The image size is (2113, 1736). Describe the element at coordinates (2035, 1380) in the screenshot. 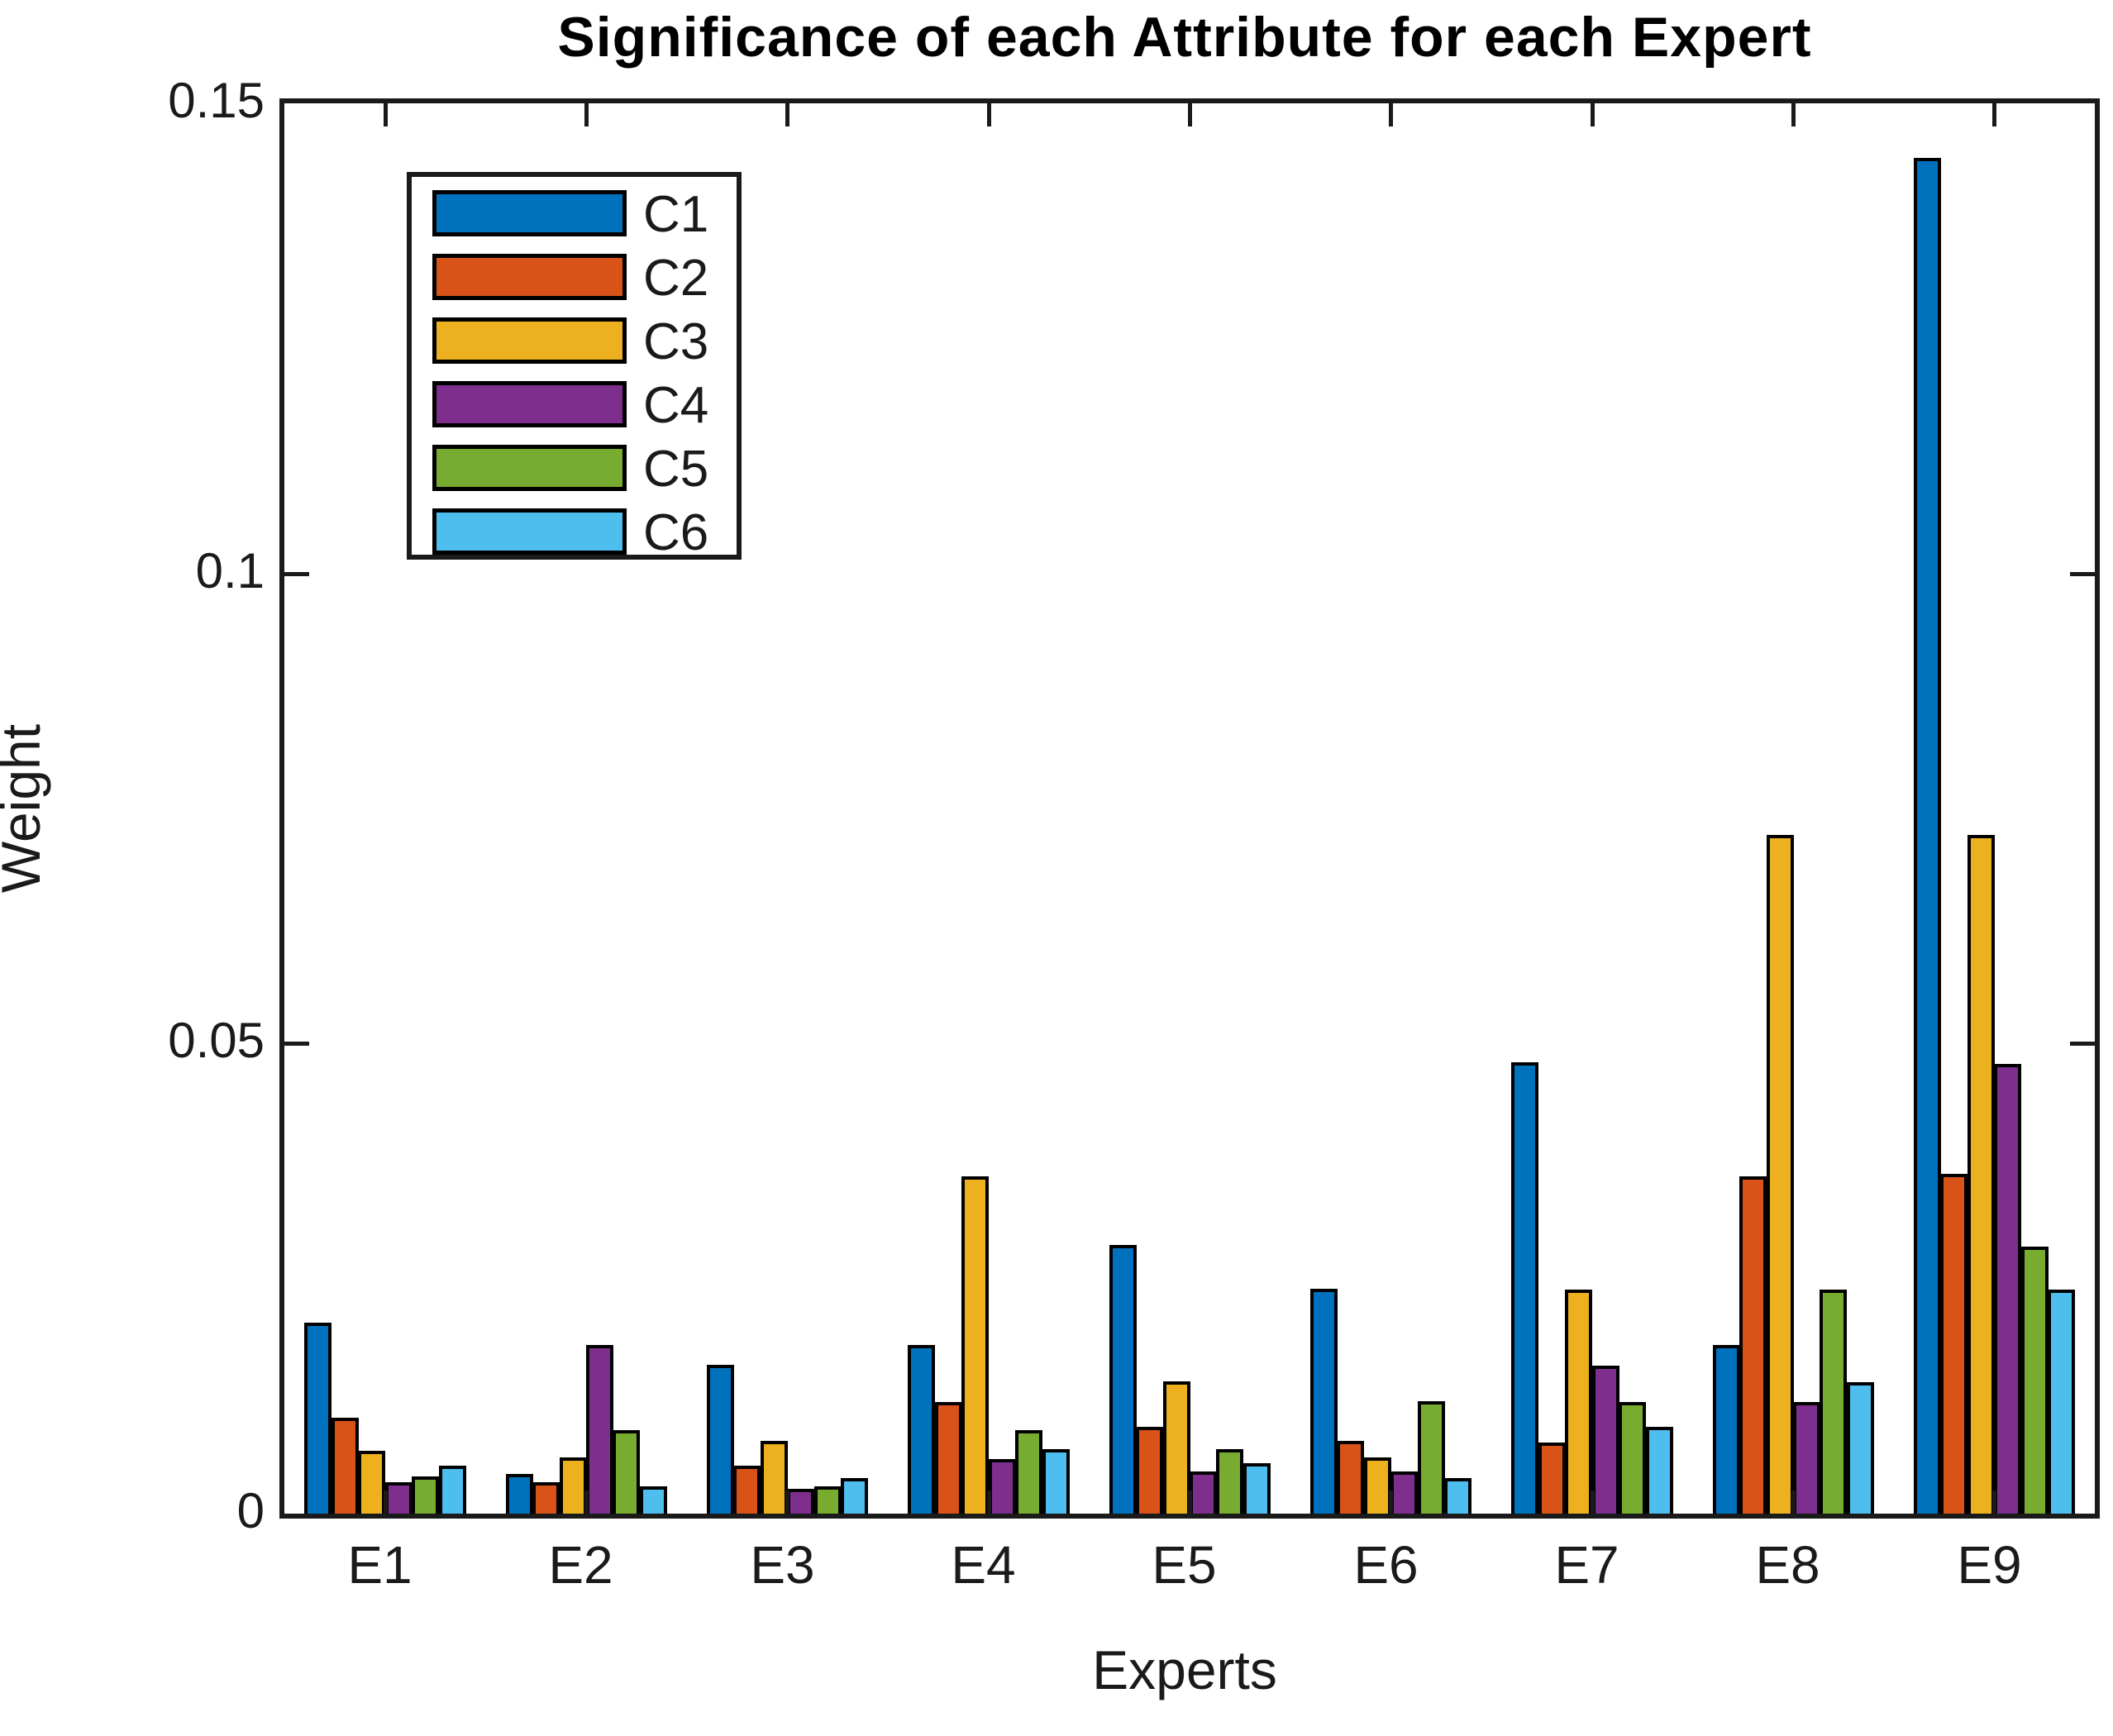

I see `bar-C5-E9` at that location.